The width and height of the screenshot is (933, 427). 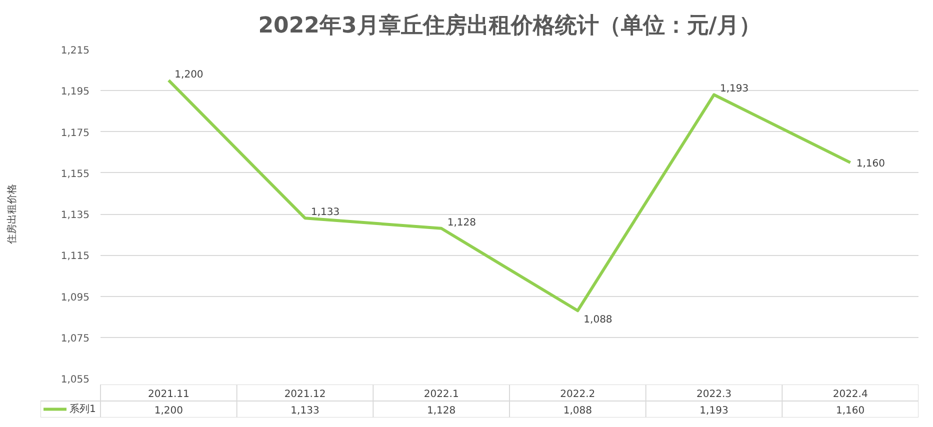 I want to click on chart-title: 2022年3月章丘住房出租价格统计（单位：元/月）, so click(x=509, y=25).